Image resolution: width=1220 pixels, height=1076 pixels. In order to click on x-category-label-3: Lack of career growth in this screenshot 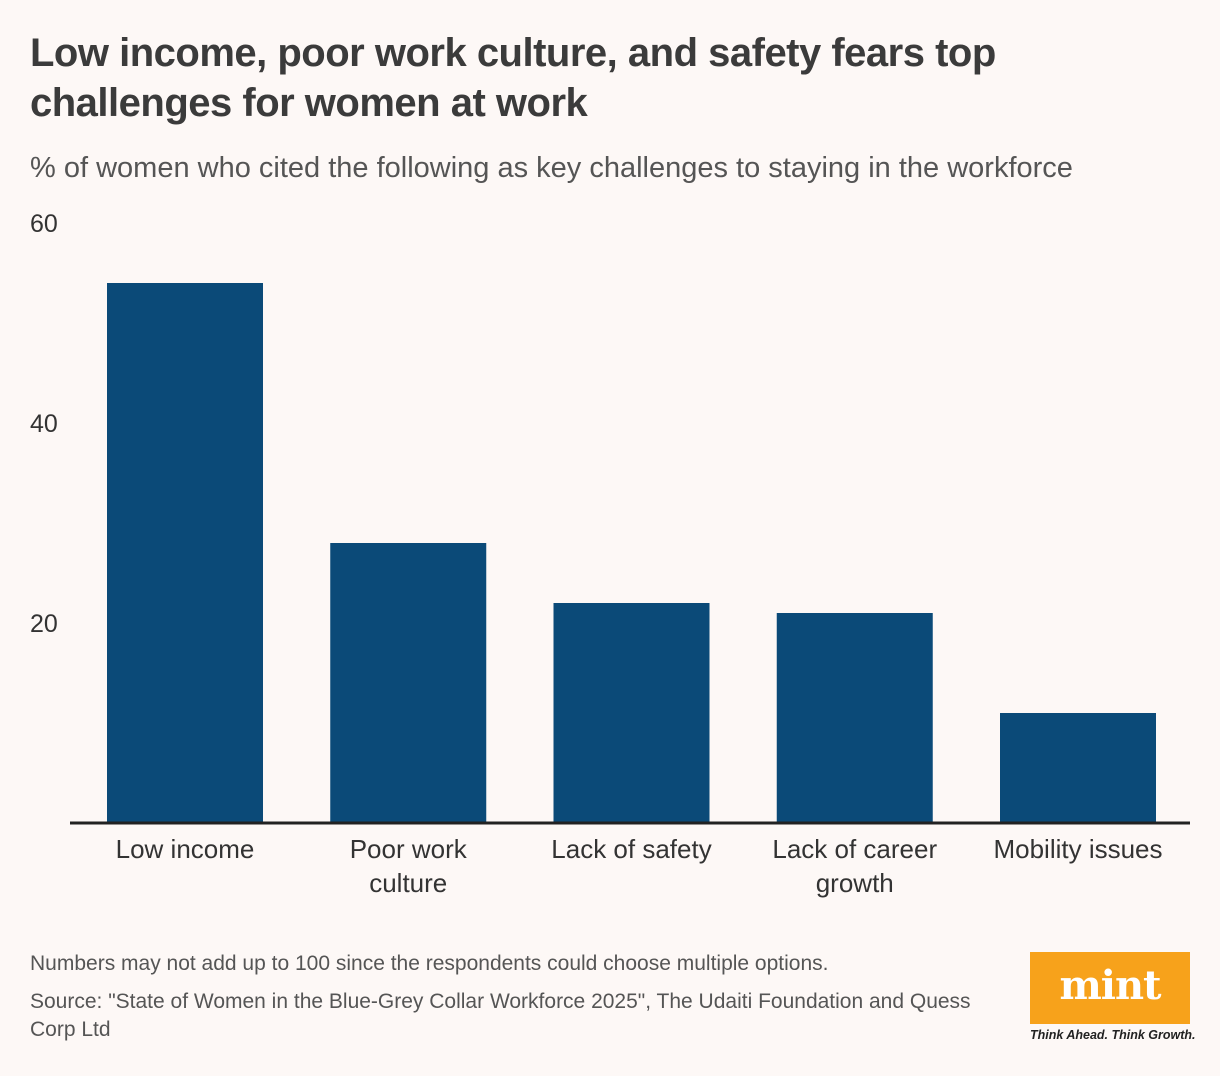, I will do `click(854, 866)`.